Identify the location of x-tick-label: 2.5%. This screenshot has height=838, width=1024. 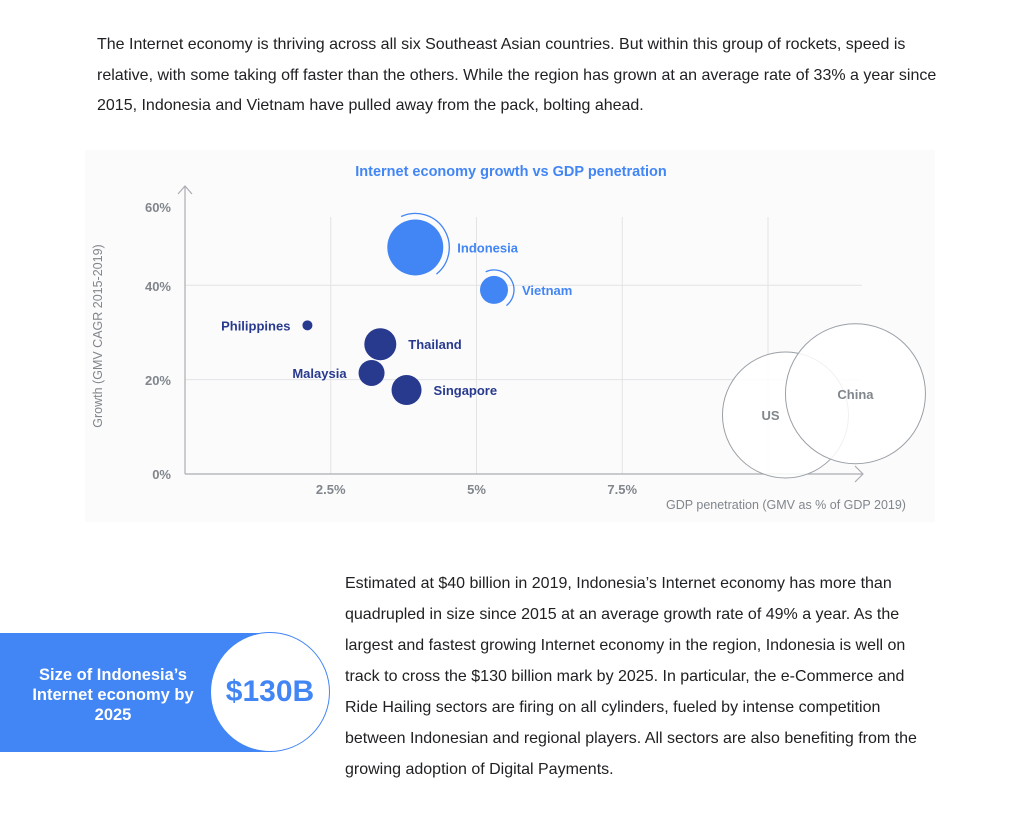
(331, 489).